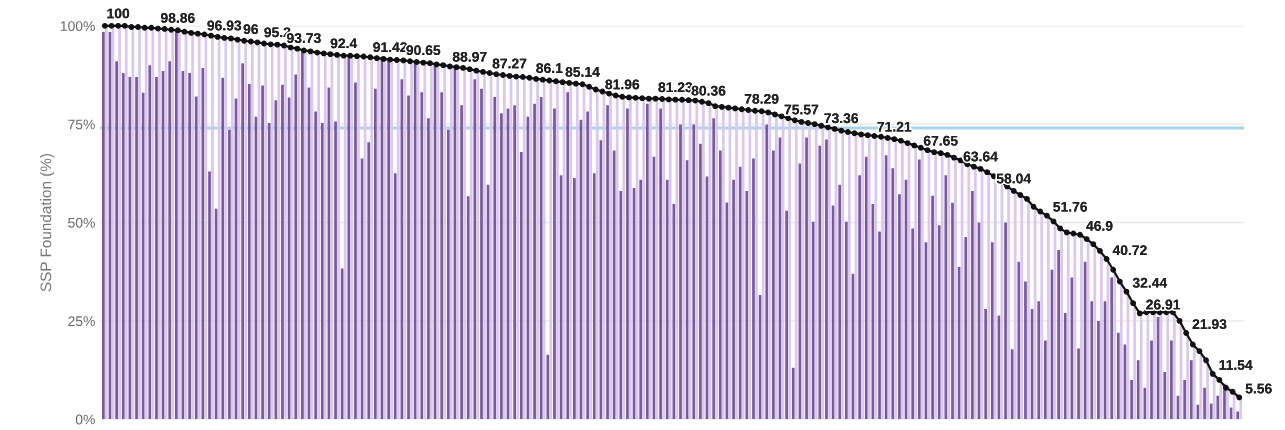  What do you see at coordinates (940, 140) in the screenshot?
I see `data-label: 67.65` at bounding box center [940, 140].